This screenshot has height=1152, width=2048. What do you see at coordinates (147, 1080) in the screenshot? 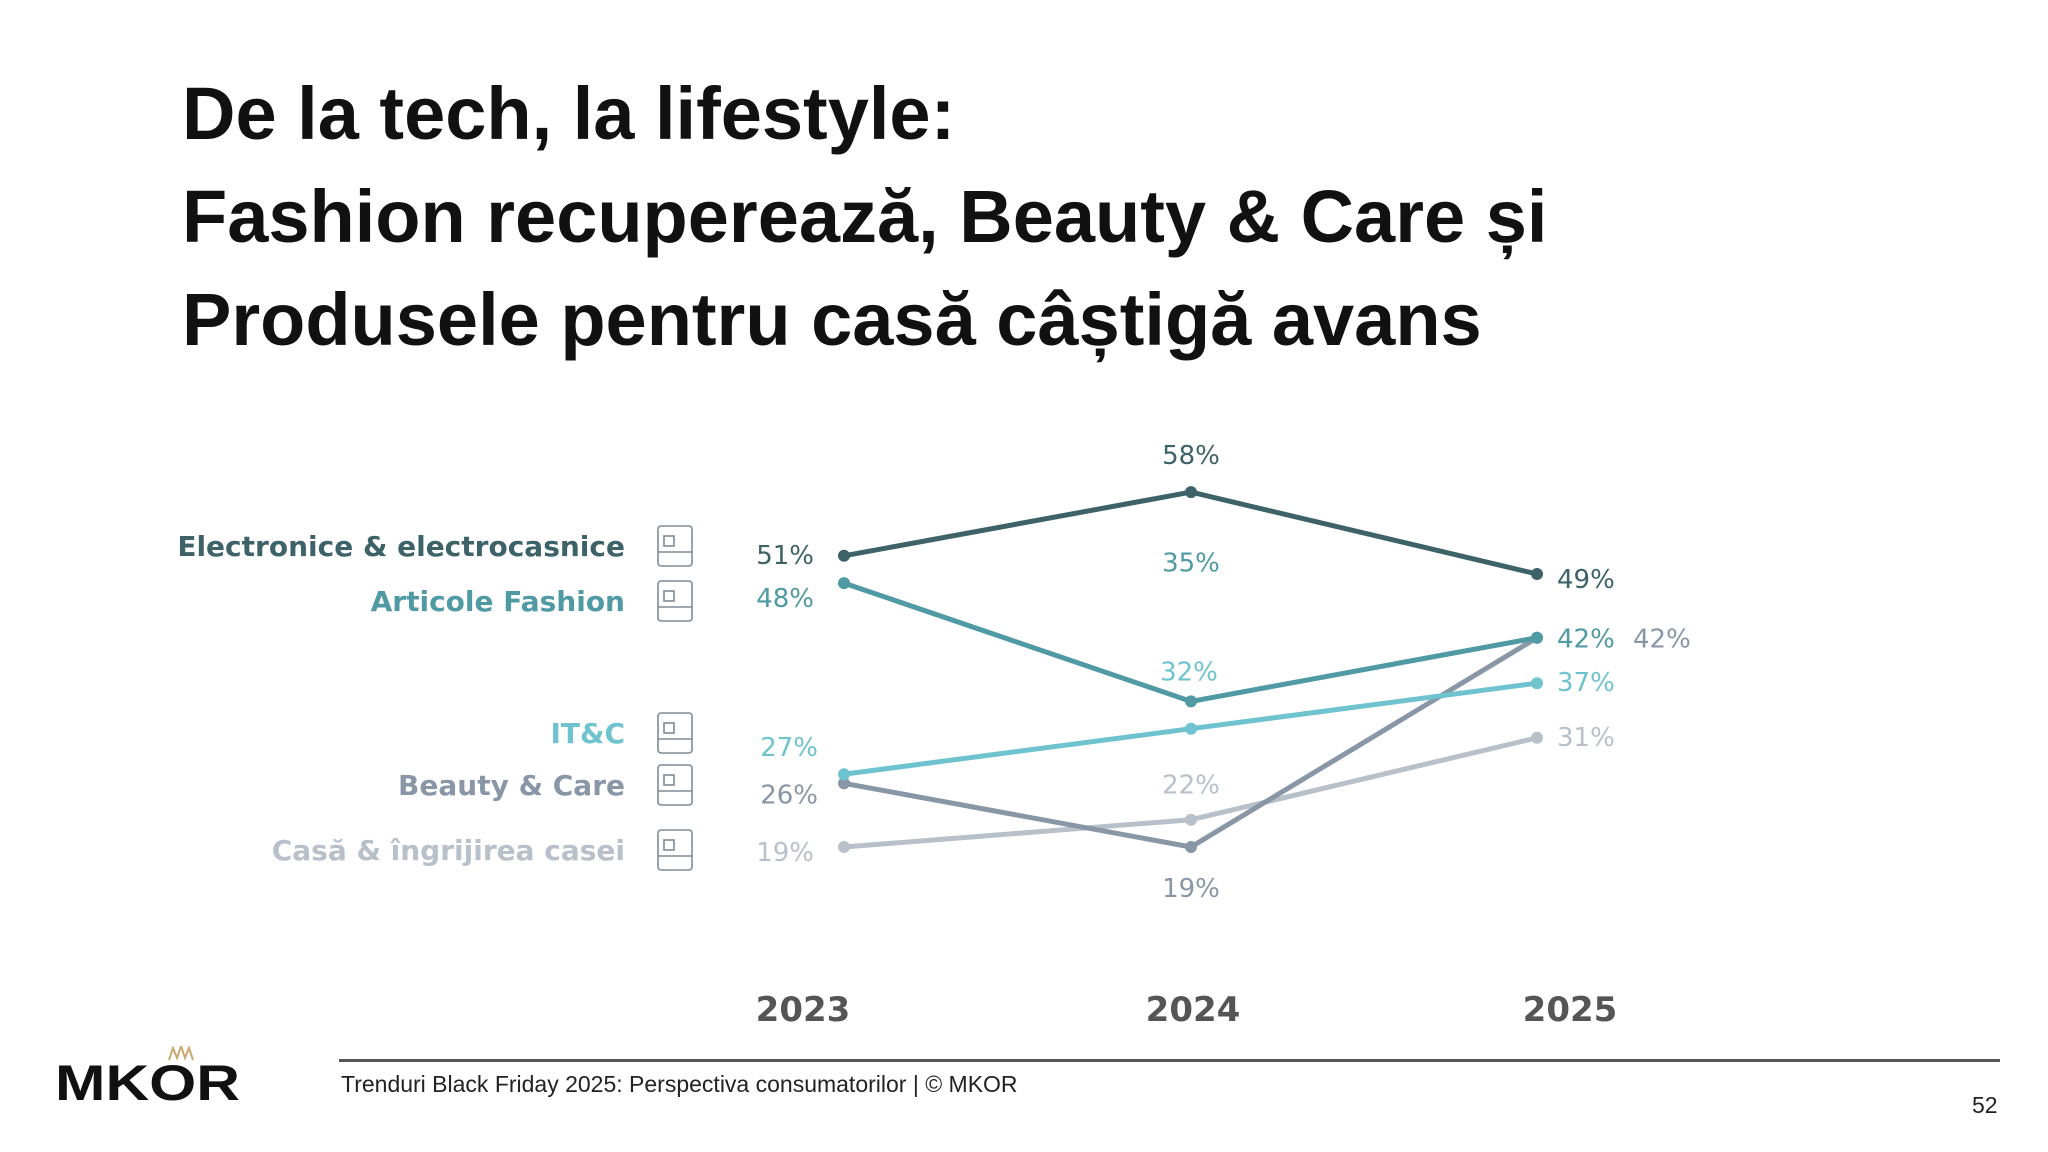
I see `svg-text: MKOR` at bounding box center [147, 1080].